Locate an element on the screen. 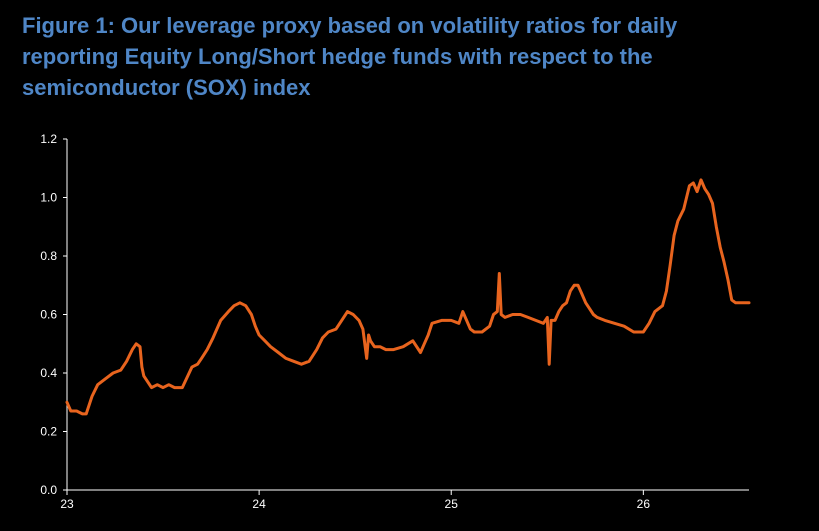  x-tick-label: 26 is located at coordinates (644, 504).